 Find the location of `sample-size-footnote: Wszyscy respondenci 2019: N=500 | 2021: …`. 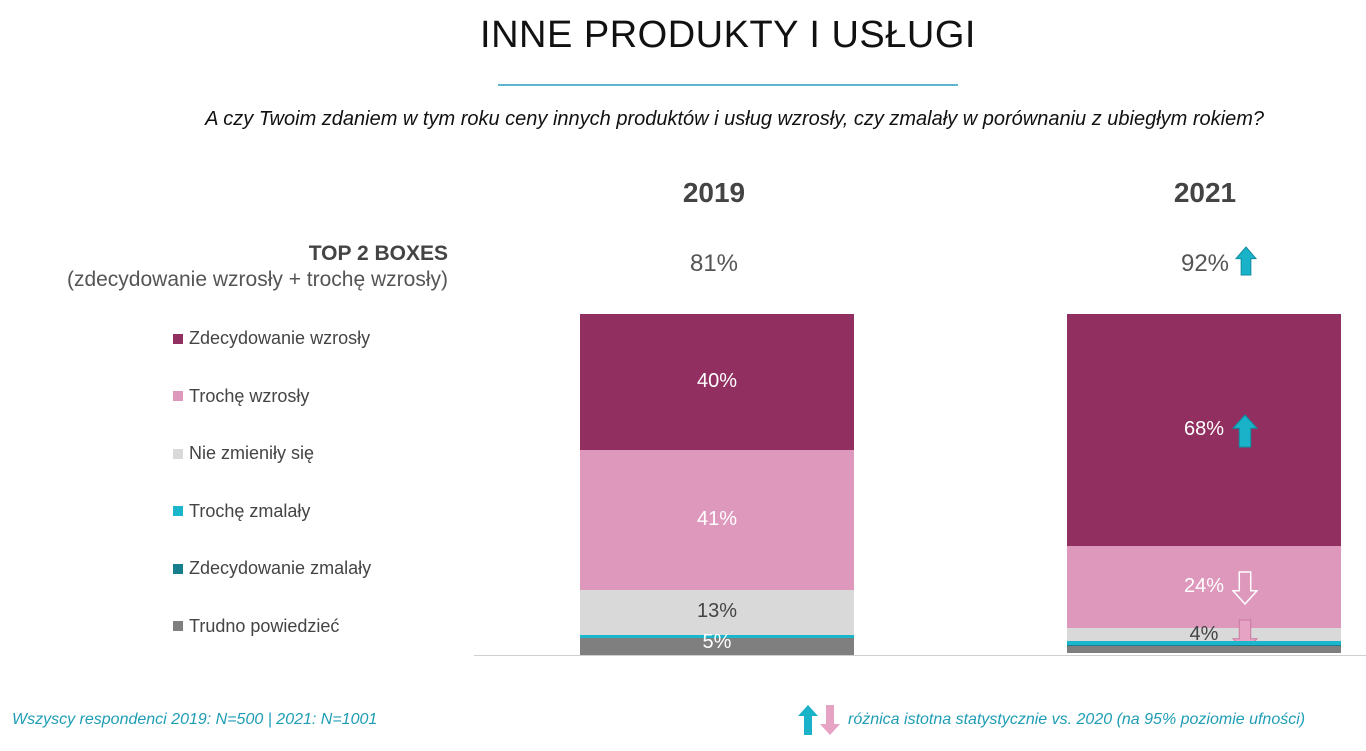

sample-size-footnote: Wszyscy respondenci 2019: N=500 | 2021: … is located at coordinates (195, 719).